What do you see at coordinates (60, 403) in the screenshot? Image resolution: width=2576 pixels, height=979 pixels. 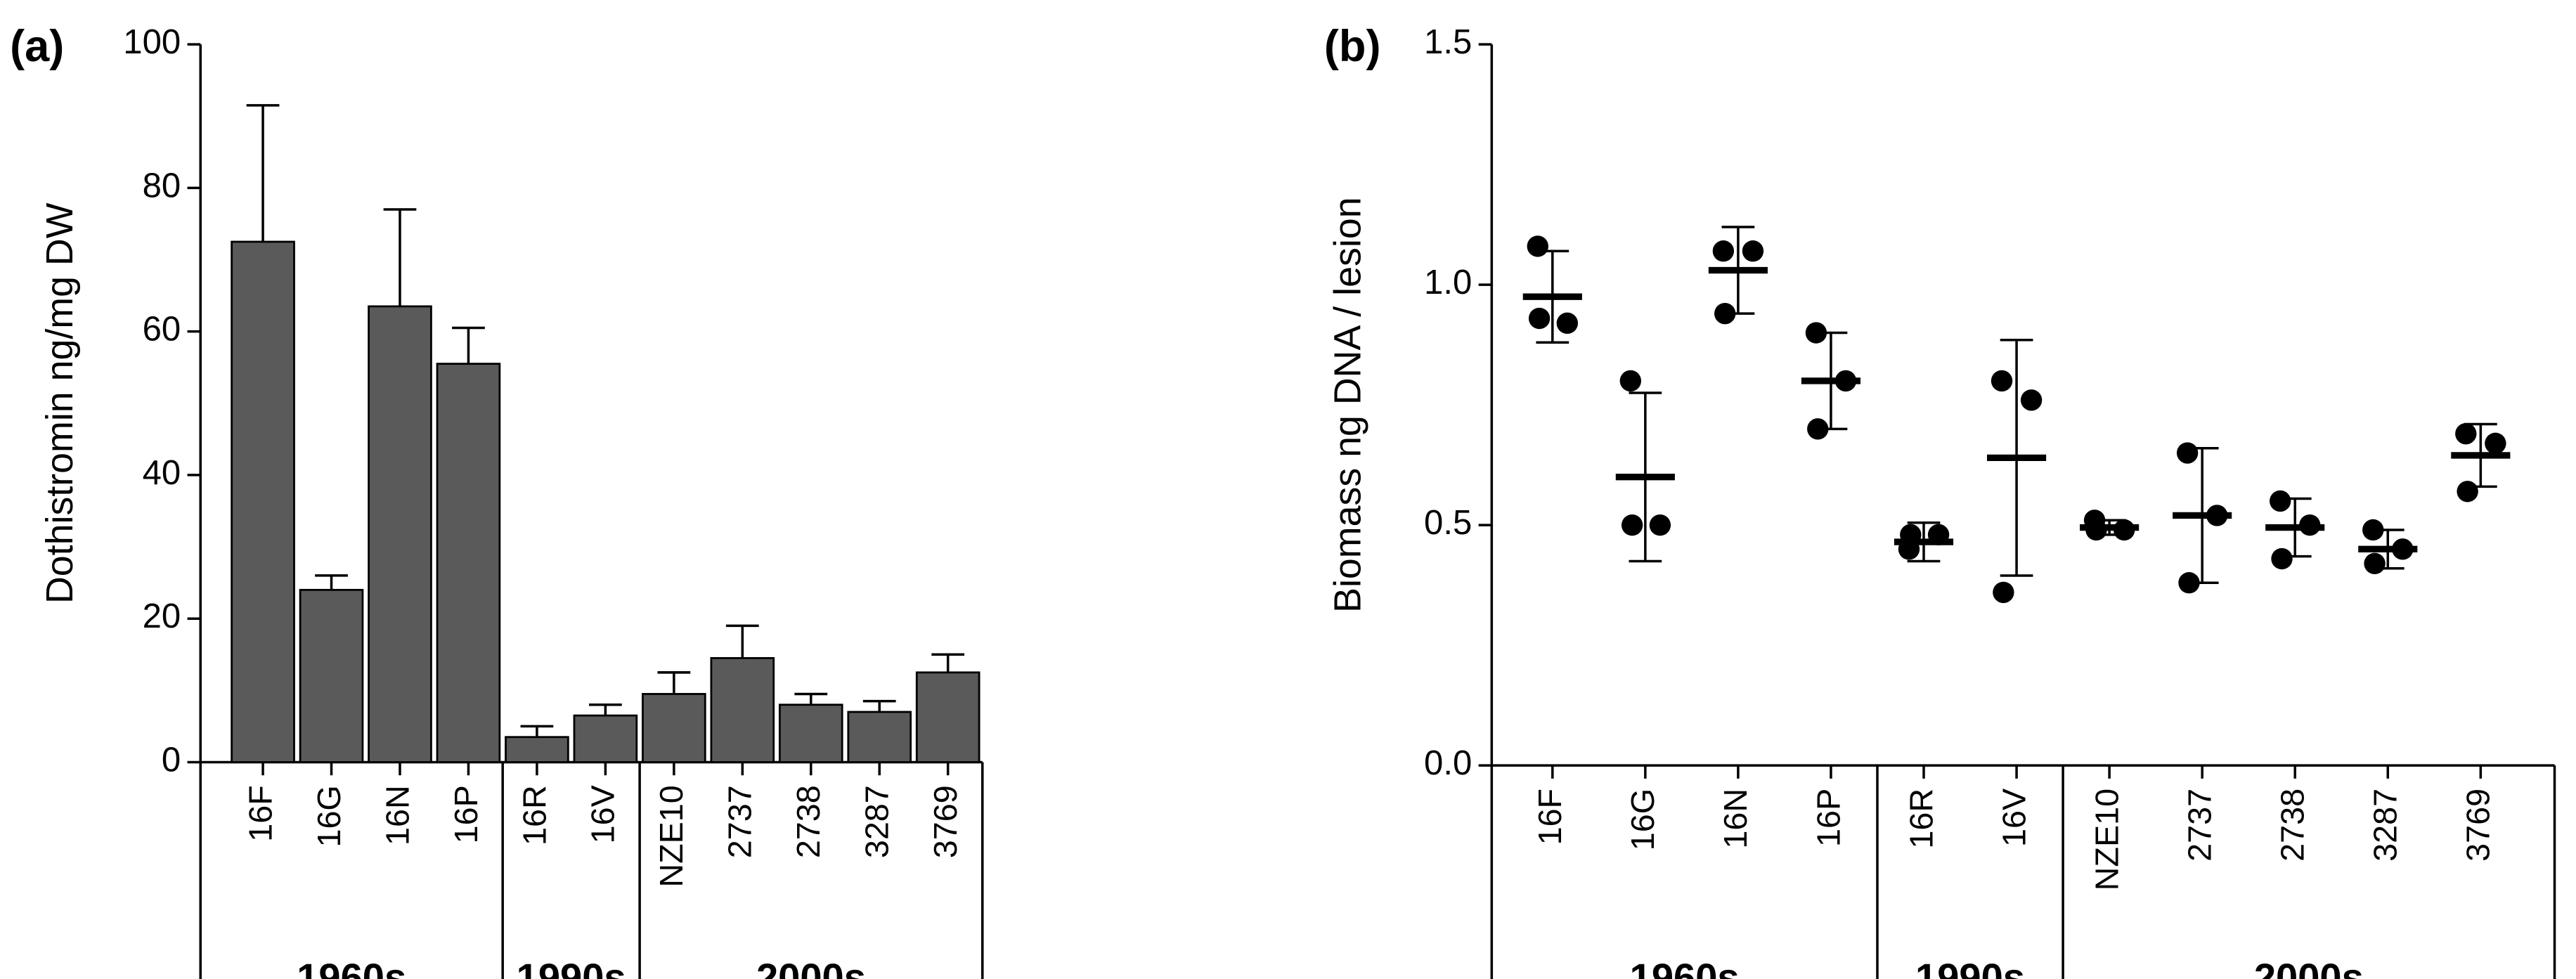 I see `y-axis-label: Dothistromin ng/mg DW` at bounding box center [60, 403].